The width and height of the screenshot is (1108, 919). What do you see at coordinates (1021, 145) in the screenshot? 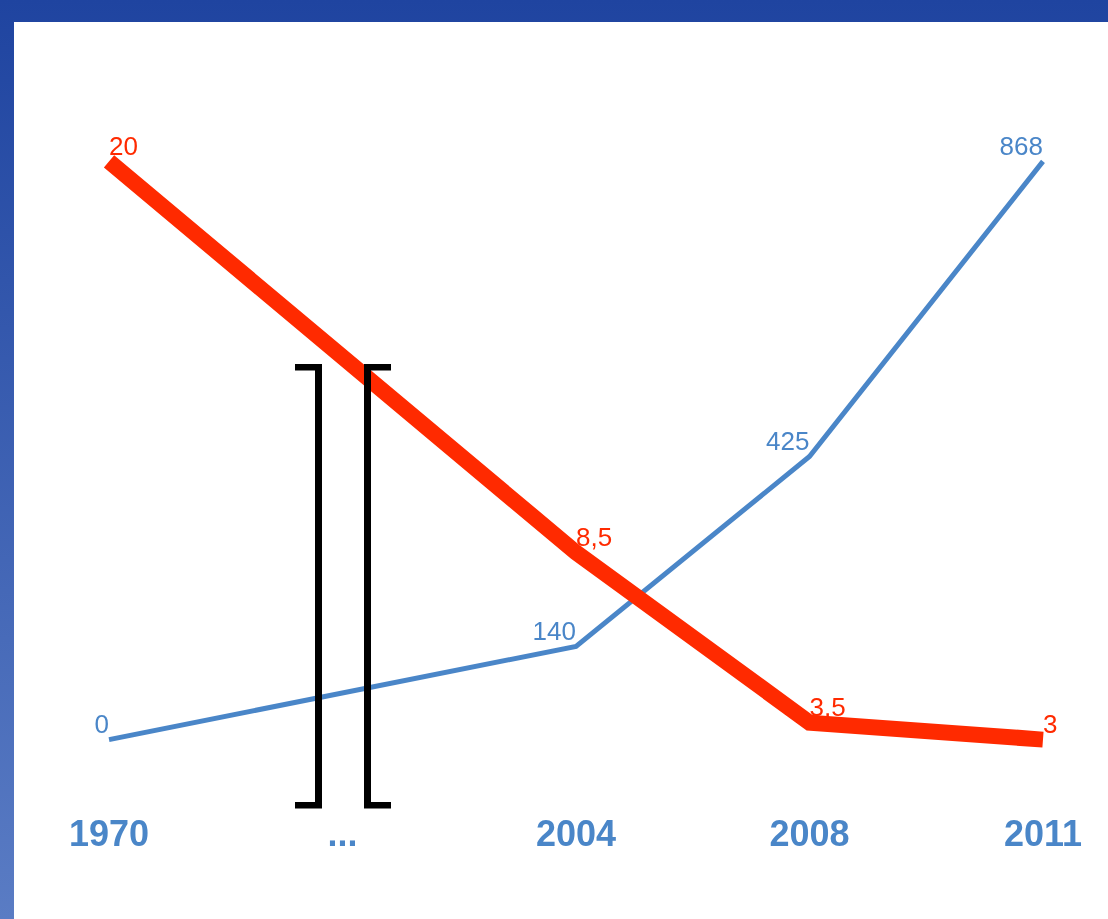
I see `data-label: 868` at bounding box center [1021, 145].